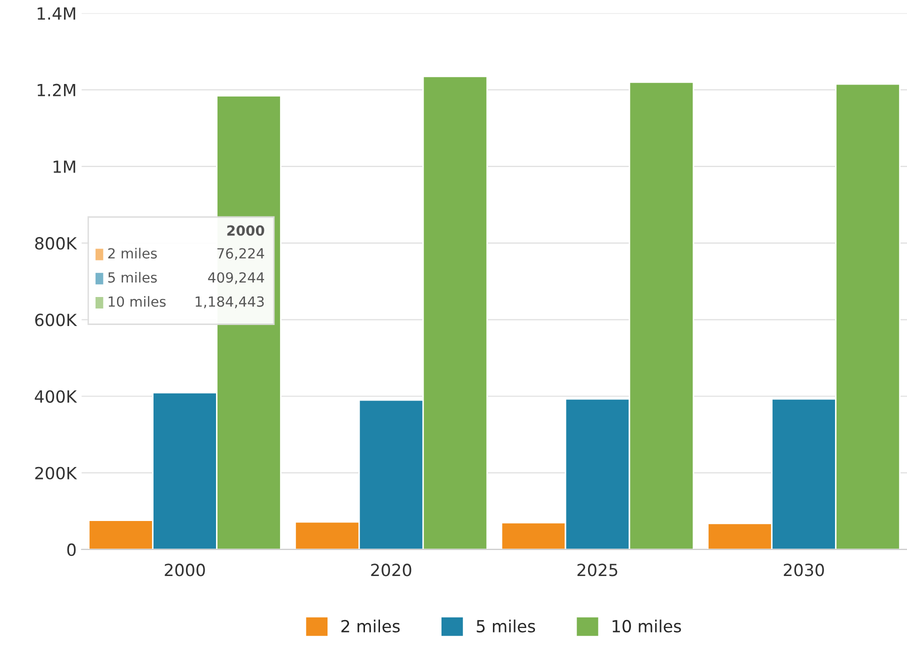 This screenshot has width=907, height=662. Describe the element at coordinates (137, 301) in the screenshot. I see `annotation: 10 miles` at that location.